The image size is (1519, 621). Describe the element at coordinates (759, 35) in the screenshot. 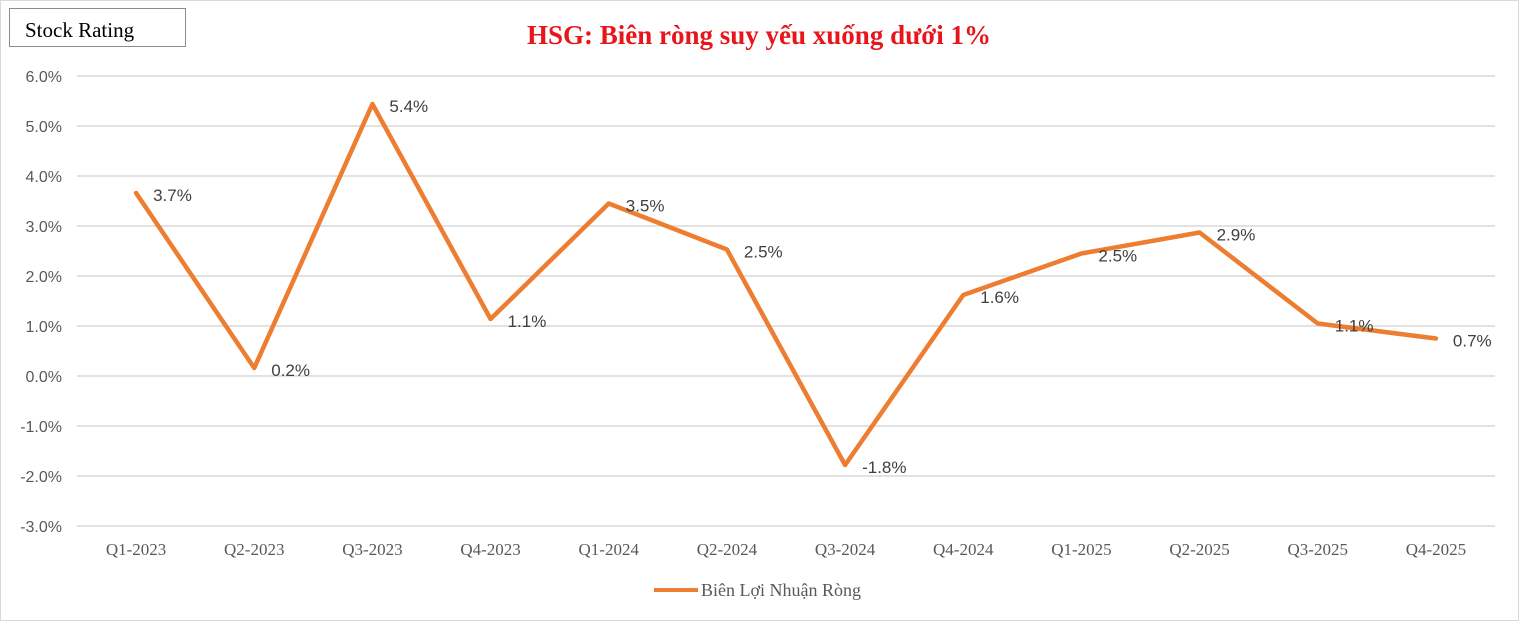

I see `chart-title: HSG: Biên ròng suy yếu xuống dưới 1%` at that location.